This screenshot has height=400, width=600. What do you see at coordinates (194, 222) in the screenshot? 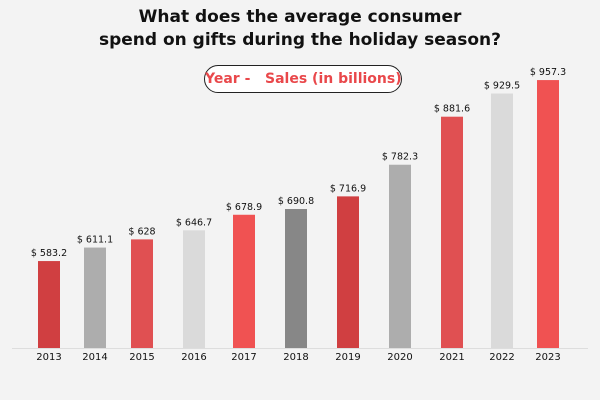
I see `data-label-2016: $ 646.7` at bounding box center [194, 222].